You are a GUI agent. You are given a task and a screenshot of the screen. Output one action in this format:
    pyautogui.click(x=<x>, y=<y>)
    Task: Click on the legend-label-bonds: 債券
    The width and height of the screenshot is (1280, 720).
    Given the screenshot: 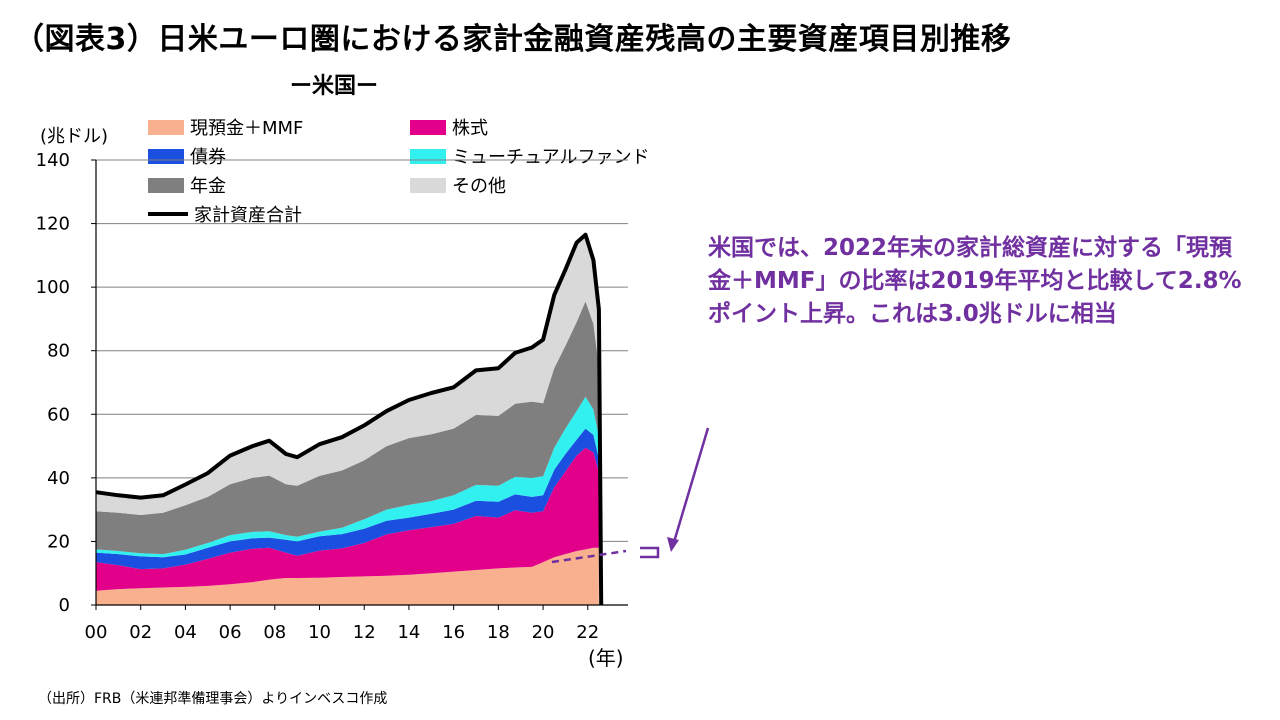 What is the action you would take?
    pyautogui.click(x=208, y=157)
    